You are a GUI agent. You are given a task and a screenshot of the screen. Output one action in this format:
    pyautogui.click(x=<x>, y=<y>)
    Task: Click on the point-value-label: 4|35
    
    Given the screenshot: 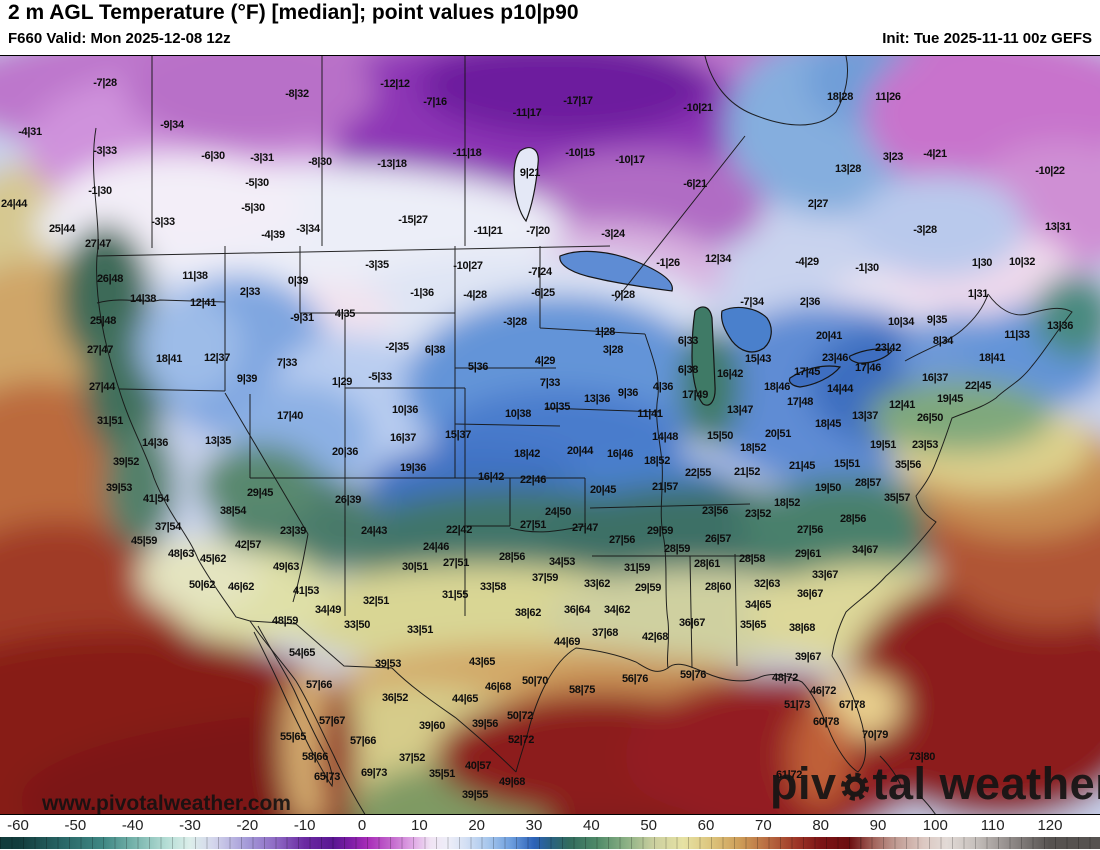 What is the action you would take?
    pyautogui.click(x=345, y=314)
    